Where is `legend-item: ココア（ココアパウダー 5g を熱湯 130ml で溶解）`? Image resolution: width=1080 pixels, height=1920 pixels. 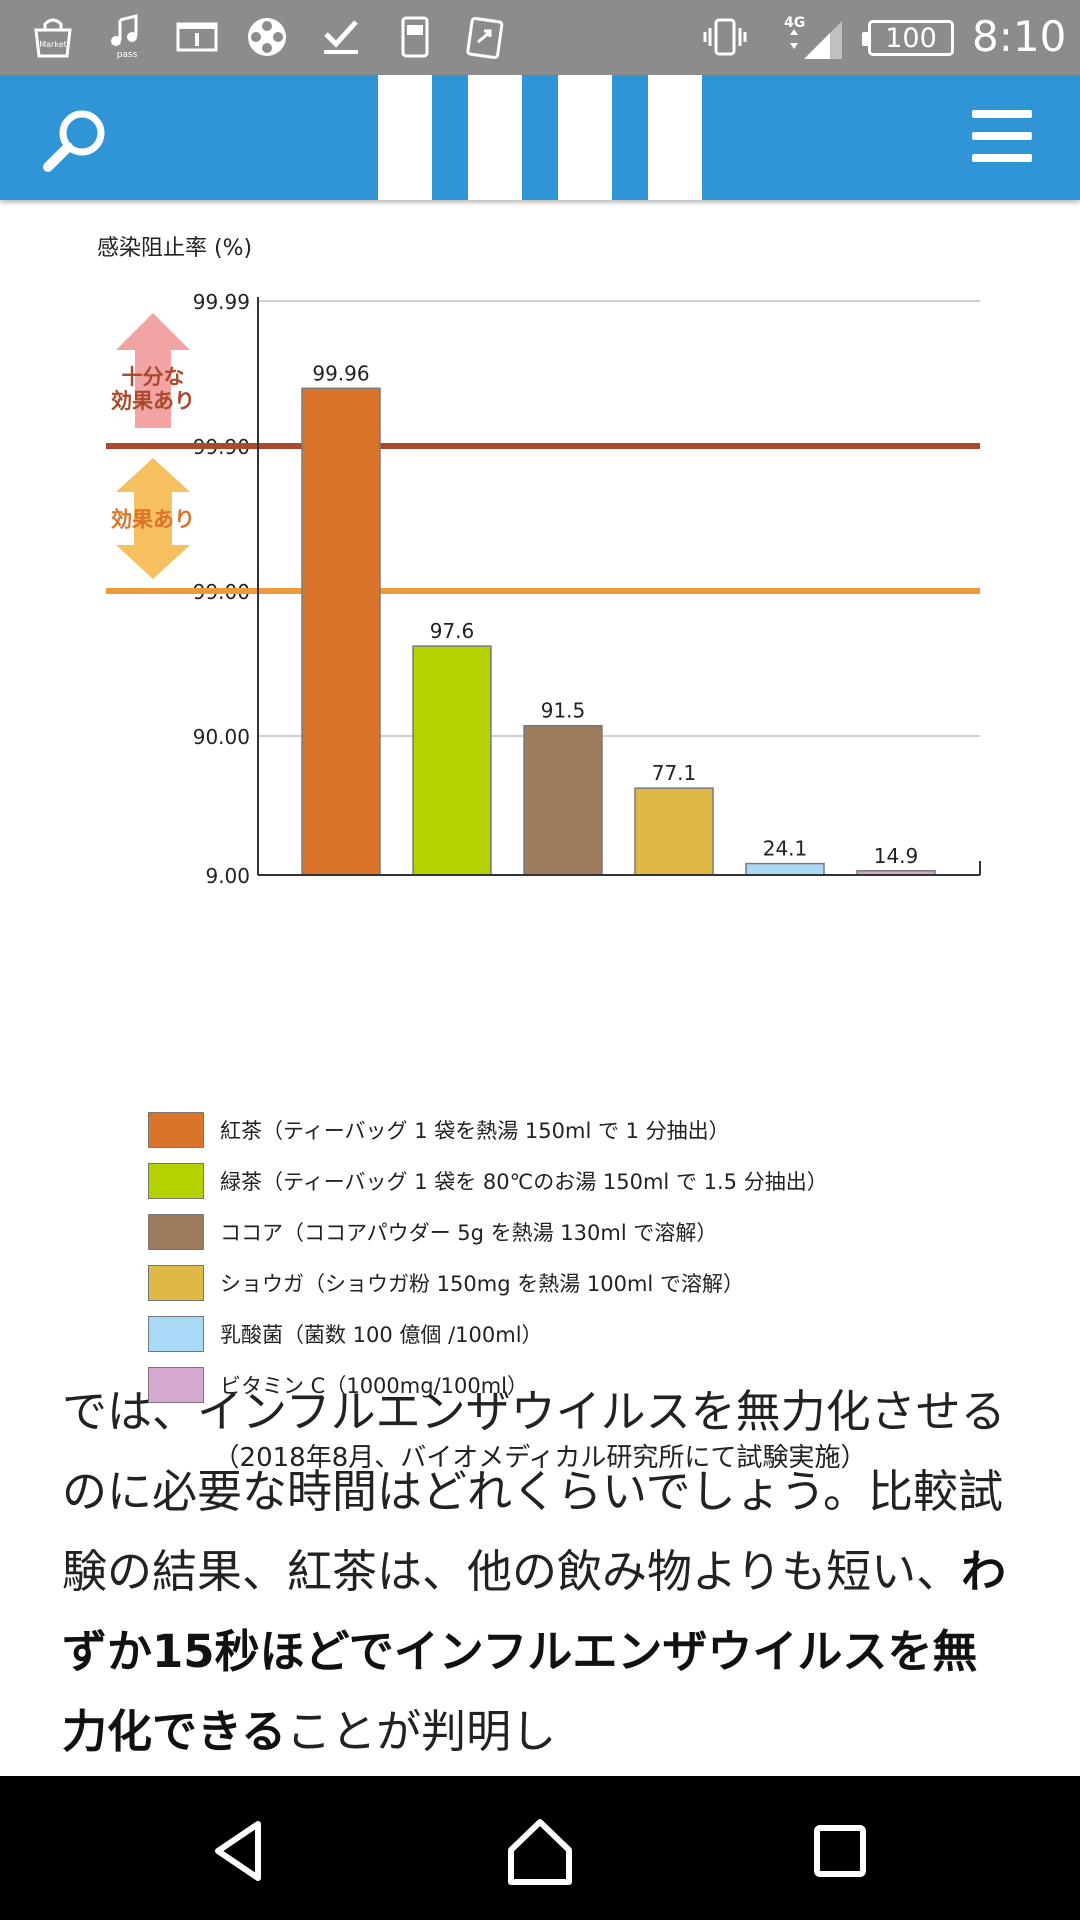 legend-item: ココア（ココアパウダー 5g を熱湯 130ml で溶解） is located at coordinates (548, 1232).